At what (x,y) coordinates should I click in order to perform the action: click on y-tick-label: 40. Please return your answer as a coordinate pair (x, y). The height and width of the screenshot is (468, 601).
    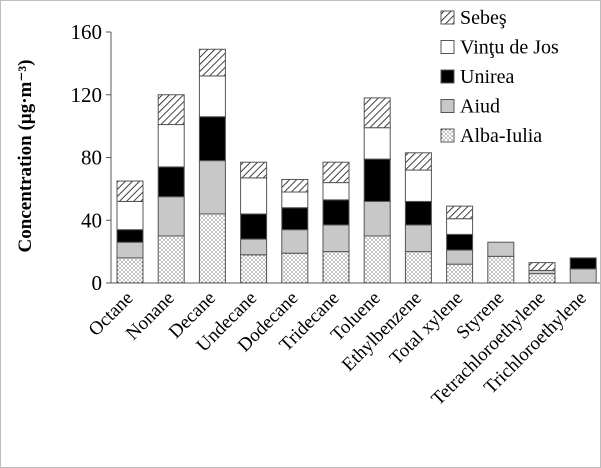
    Looking at the image, I should click on (91, 220).